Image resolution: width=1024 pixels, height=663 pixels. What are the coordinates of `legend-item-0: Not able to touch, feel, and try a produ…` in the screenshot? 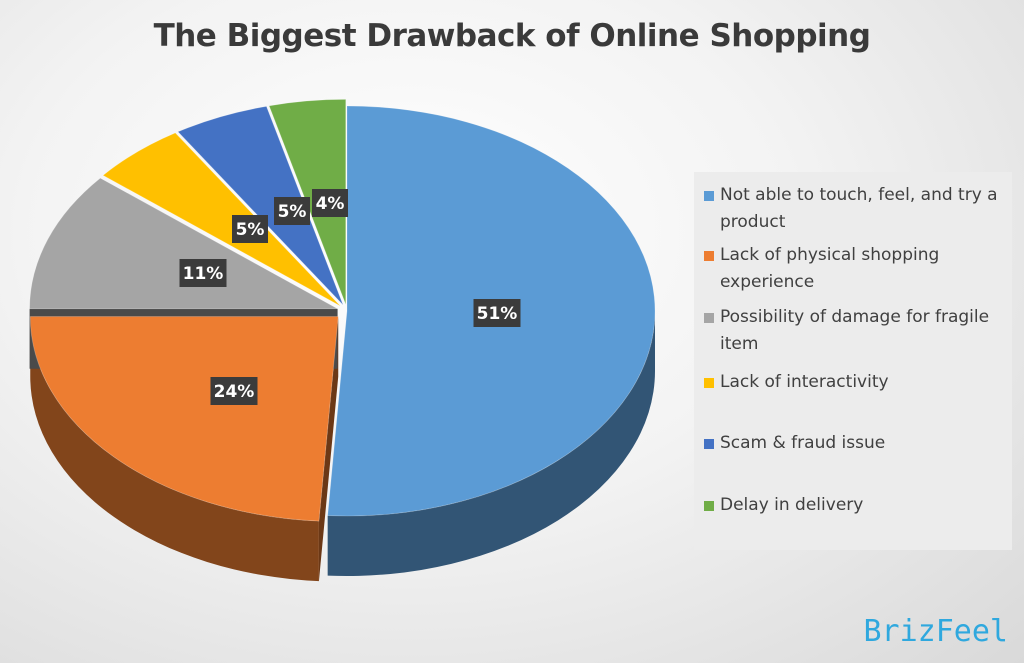 It's located at (855, 209).